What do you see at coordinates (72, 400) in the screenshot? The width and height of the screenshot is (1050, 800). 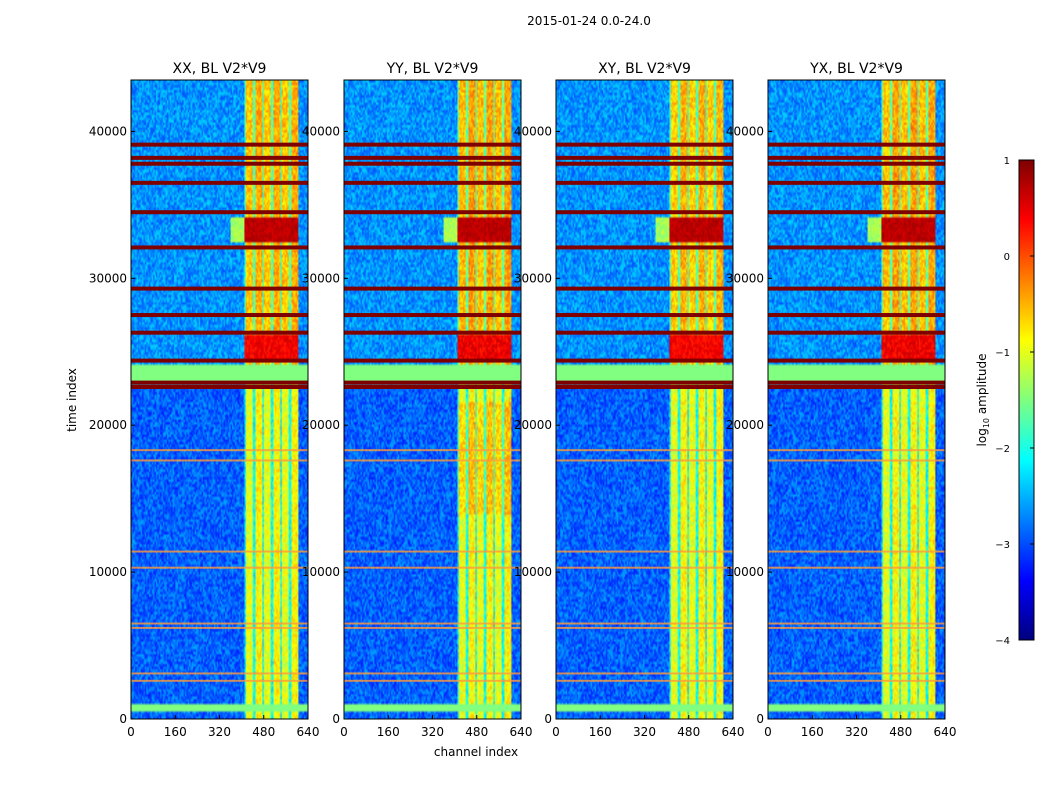 I see `y-axis-label: time index` at bounding box center [72, 400].